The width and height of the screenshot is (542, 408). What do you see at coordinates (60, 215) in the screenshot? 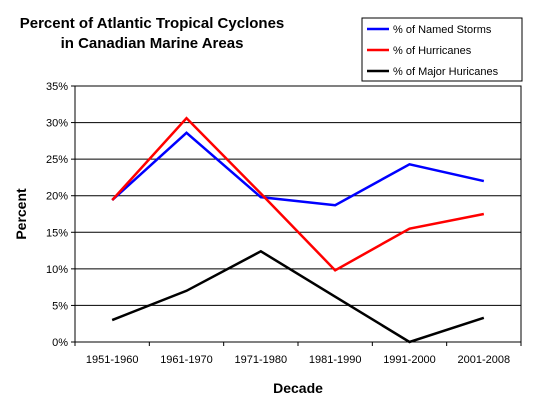
I see `y-axis-ticks: 0% 5% 10% 15% 20% 25% 30% 35%` at bounding box center [60, 215].